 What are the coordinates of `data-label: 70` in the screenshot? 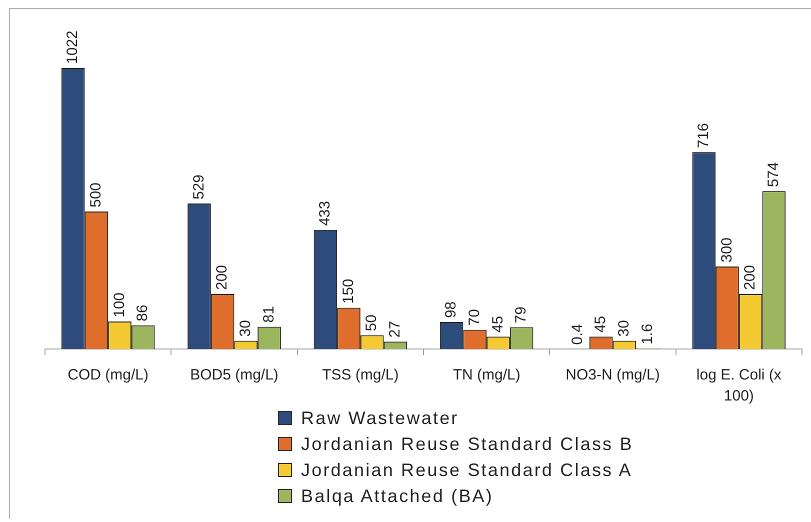 It's located at (475, 317).